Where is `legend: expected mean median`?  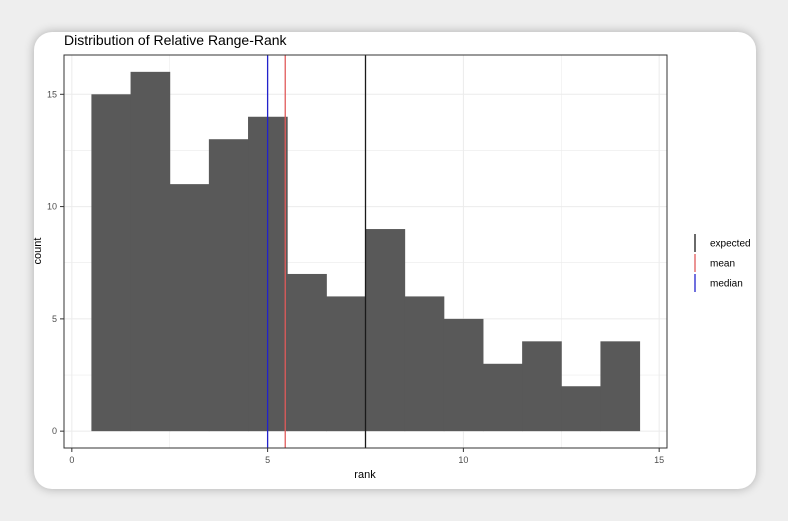
legend: expected mean median is located at coordinates (722, 263).